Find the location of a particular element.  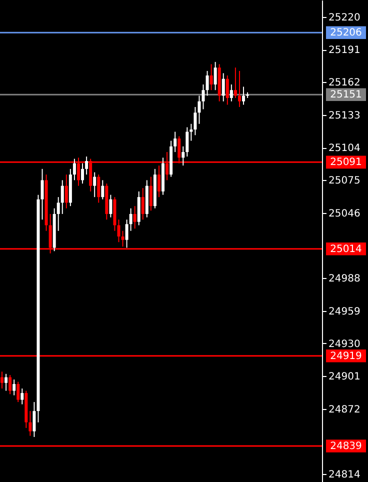

y-tick-label: 25162 is located at coordinates (344, 83).